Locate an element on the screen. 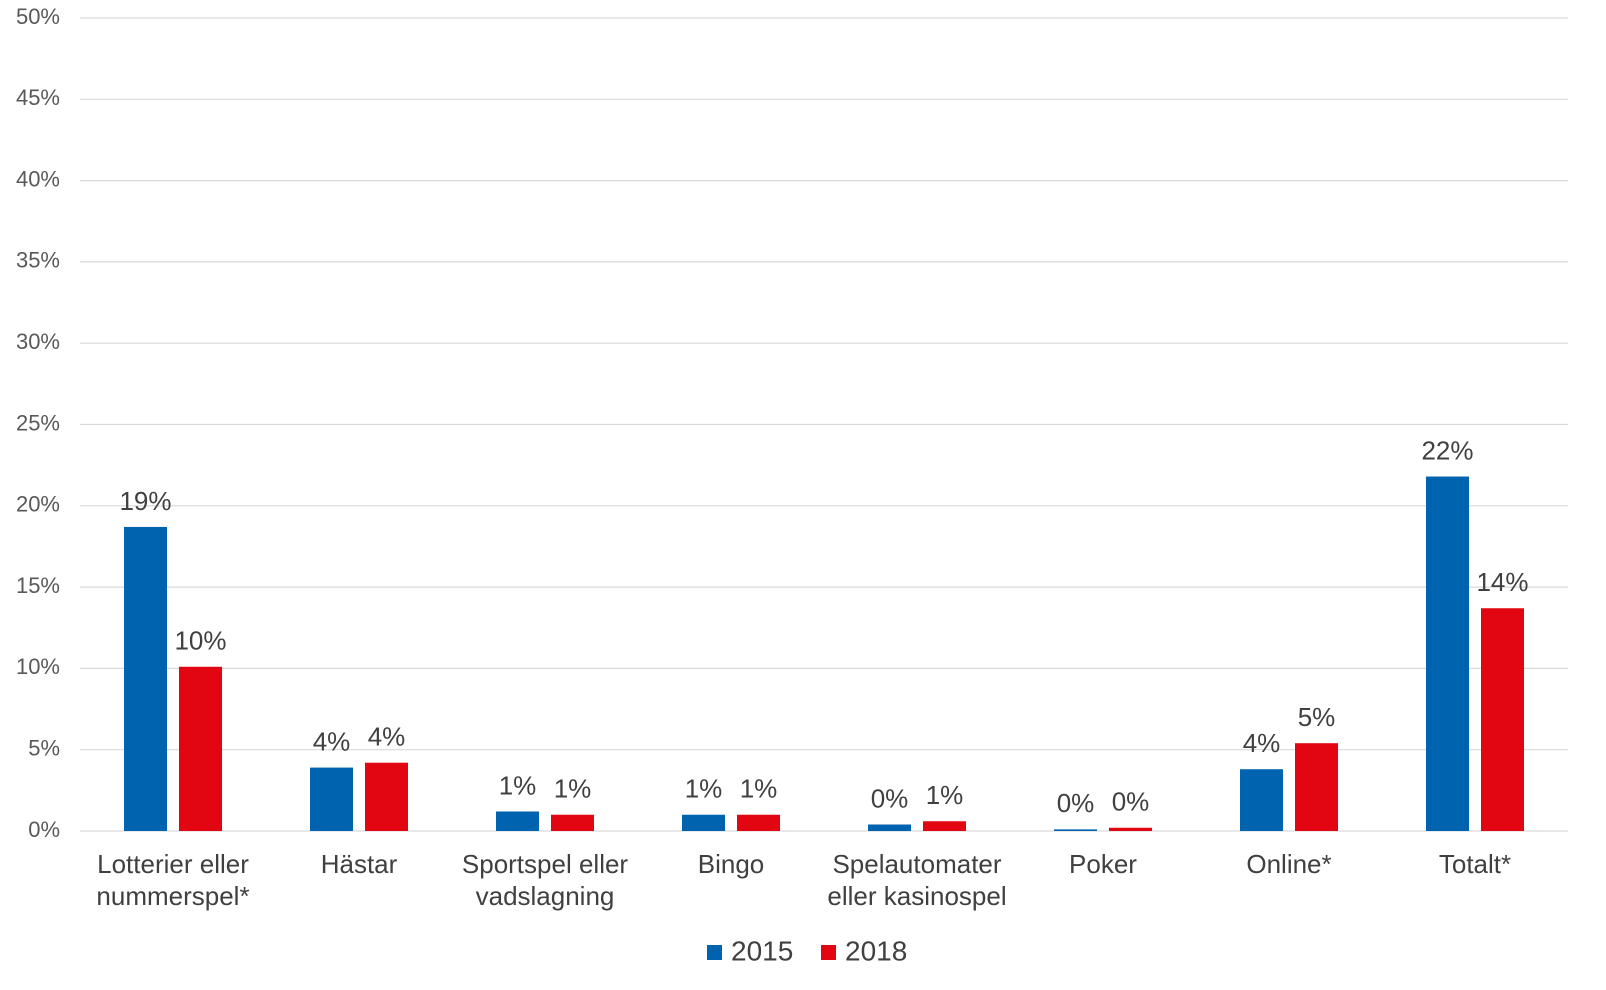 The image size is (1606, 990). x-tick-label: Bingo is located at coordinates (731, 864).